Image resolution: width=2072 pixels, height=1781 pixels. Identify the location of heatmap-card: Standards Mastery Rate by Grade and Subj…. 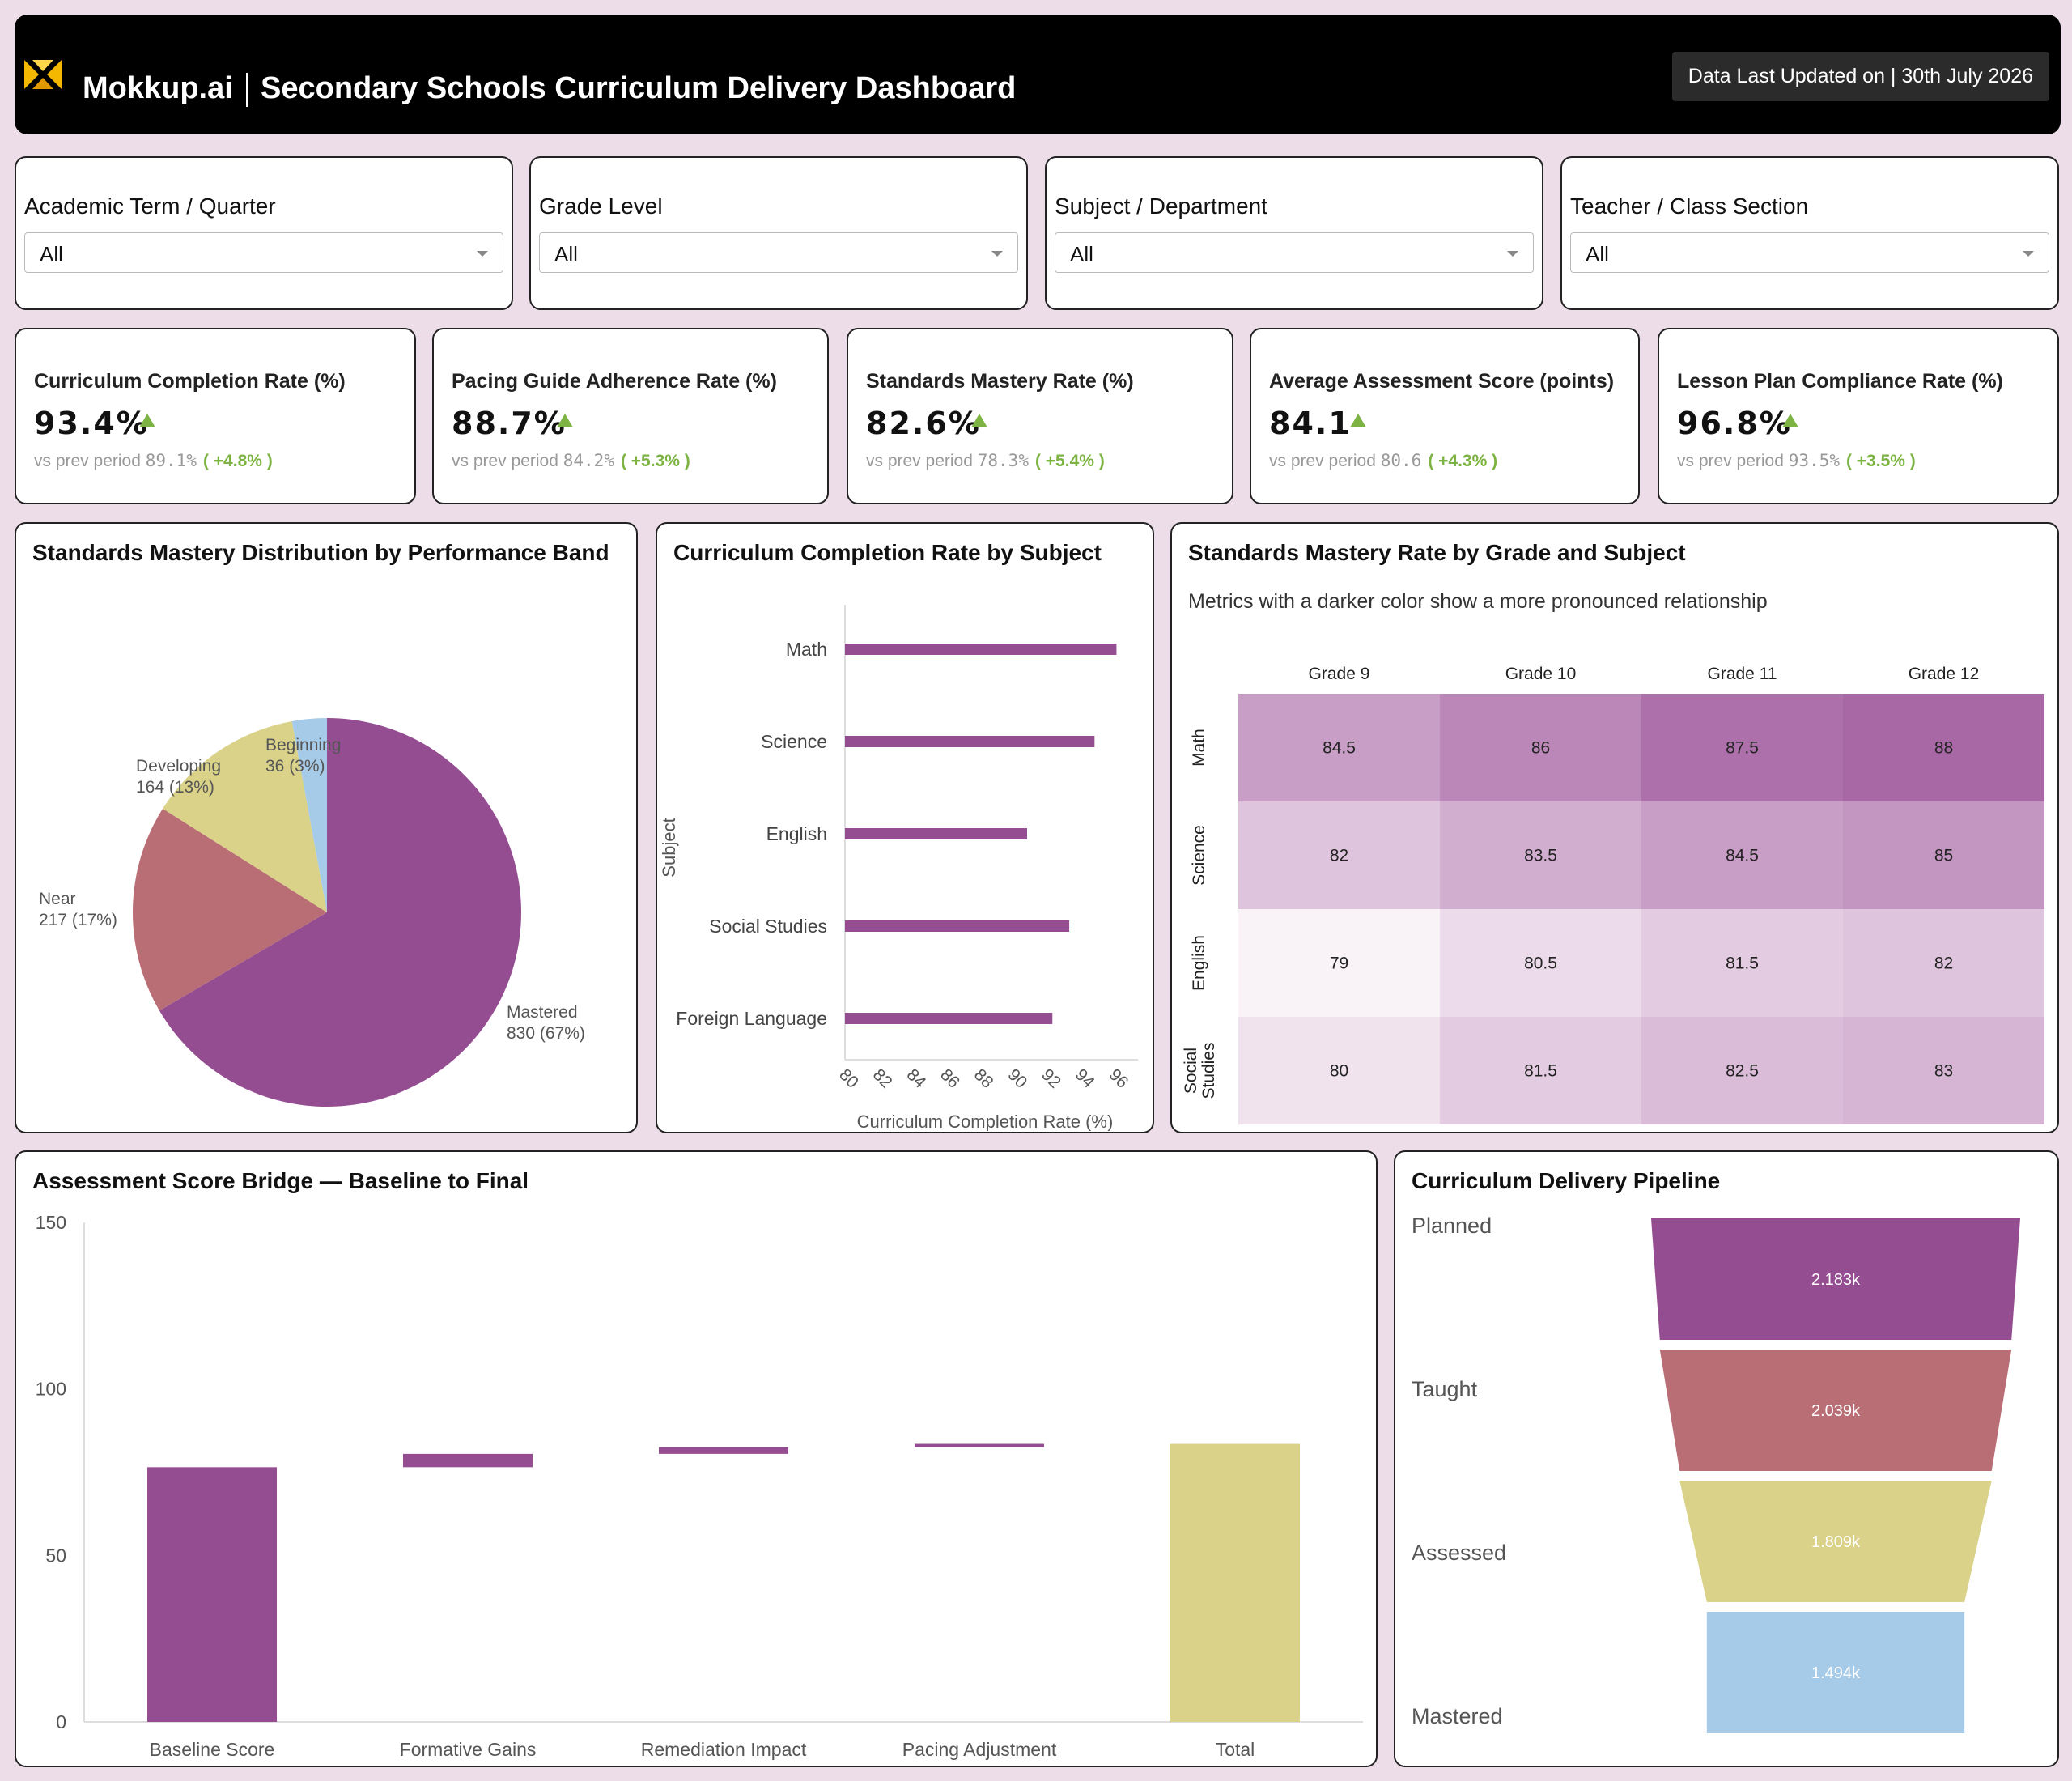
(1614, 828).